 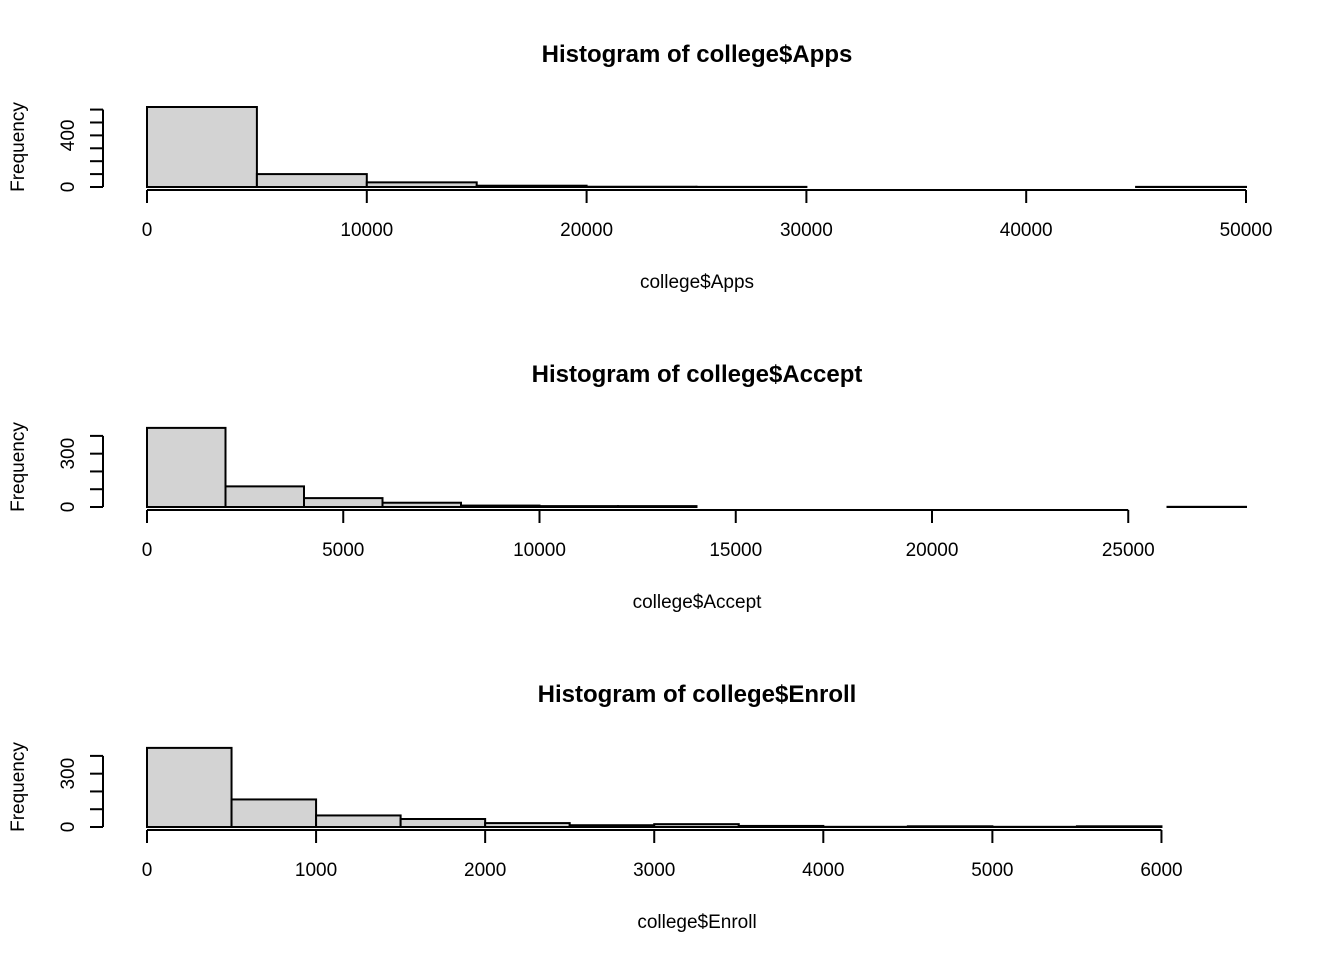 What do you see at coordinates (485, 870) in the screenshot?
I see `x-tick-label: 2000` at bounding box center [485, 870].